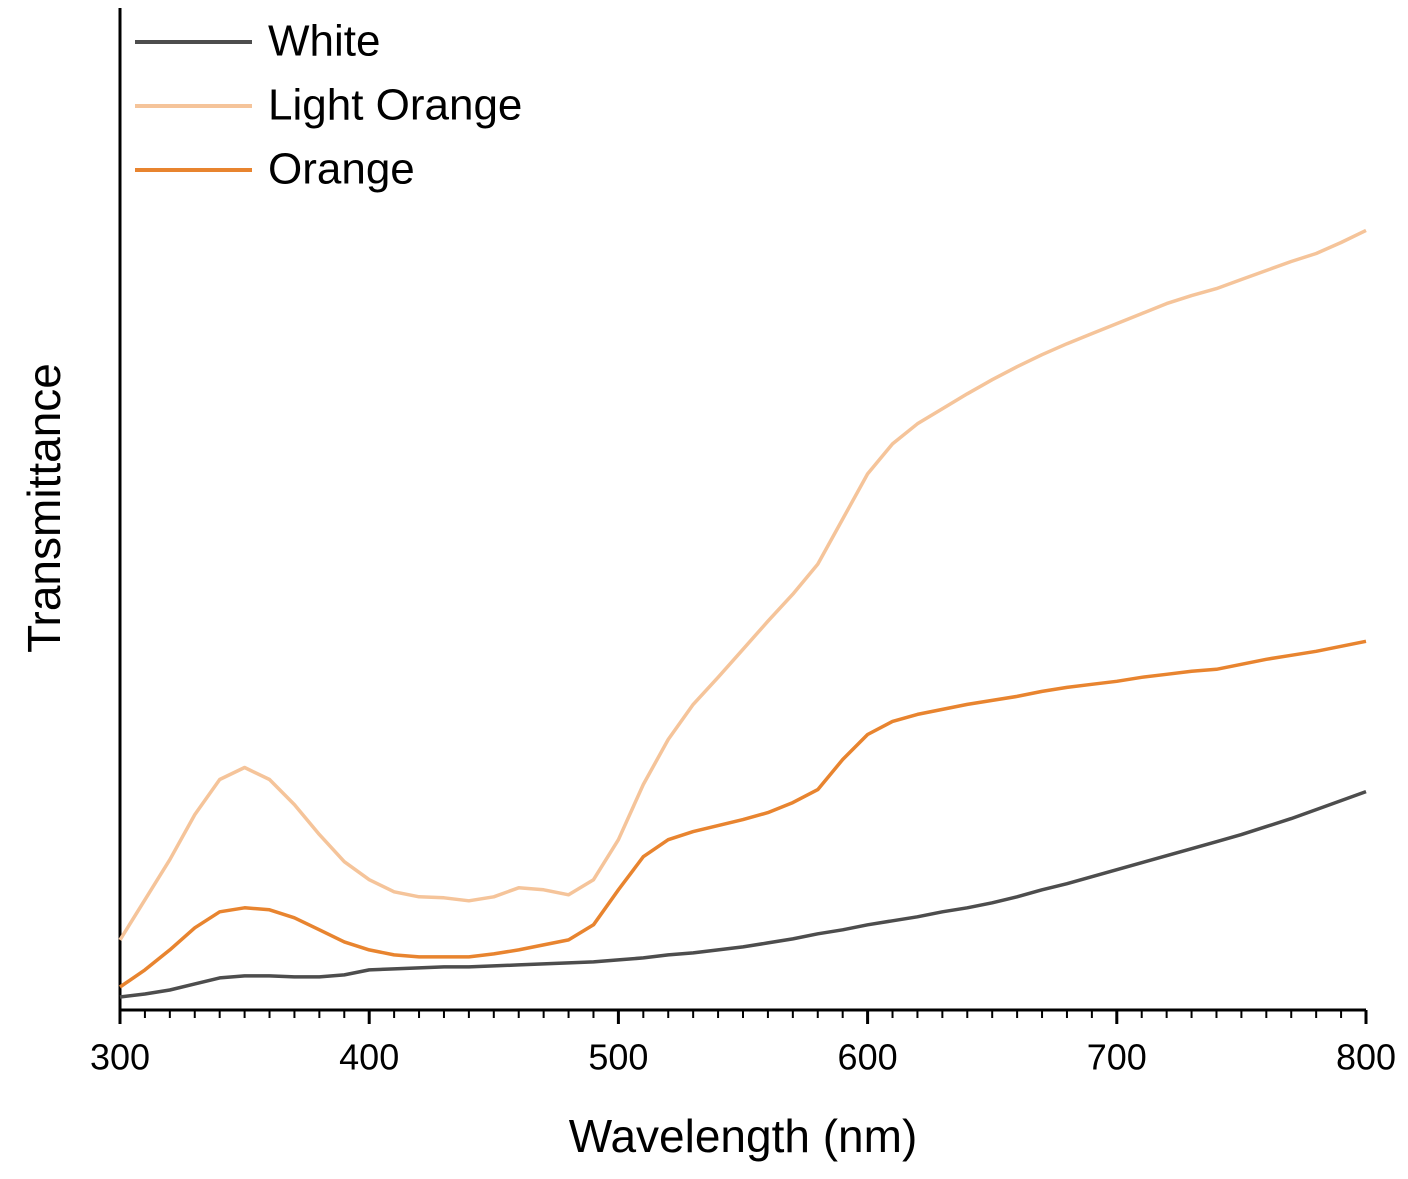 This screenshot has width=1408, height=1179. What do you see at coordinates (743, 1136) in the screenshot?
I see `x-axis-label: Wavelength (nm)` at bounding box center [743, 1136].